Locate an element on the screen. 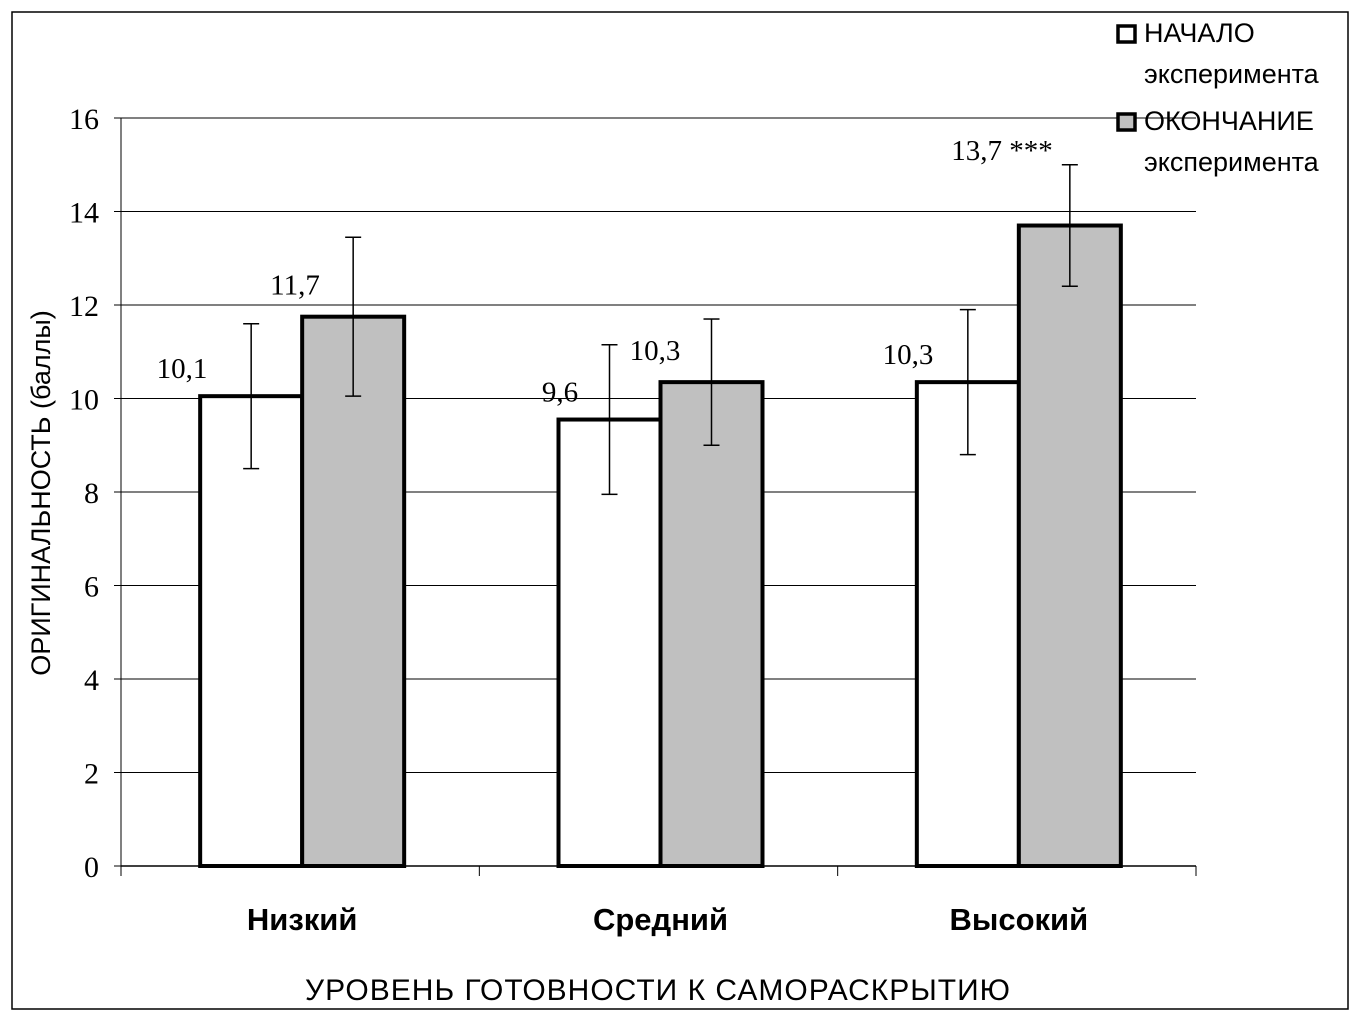 The image size is (1352, 1018). y-tick-label: 16 is located at coordinates (84, 119).